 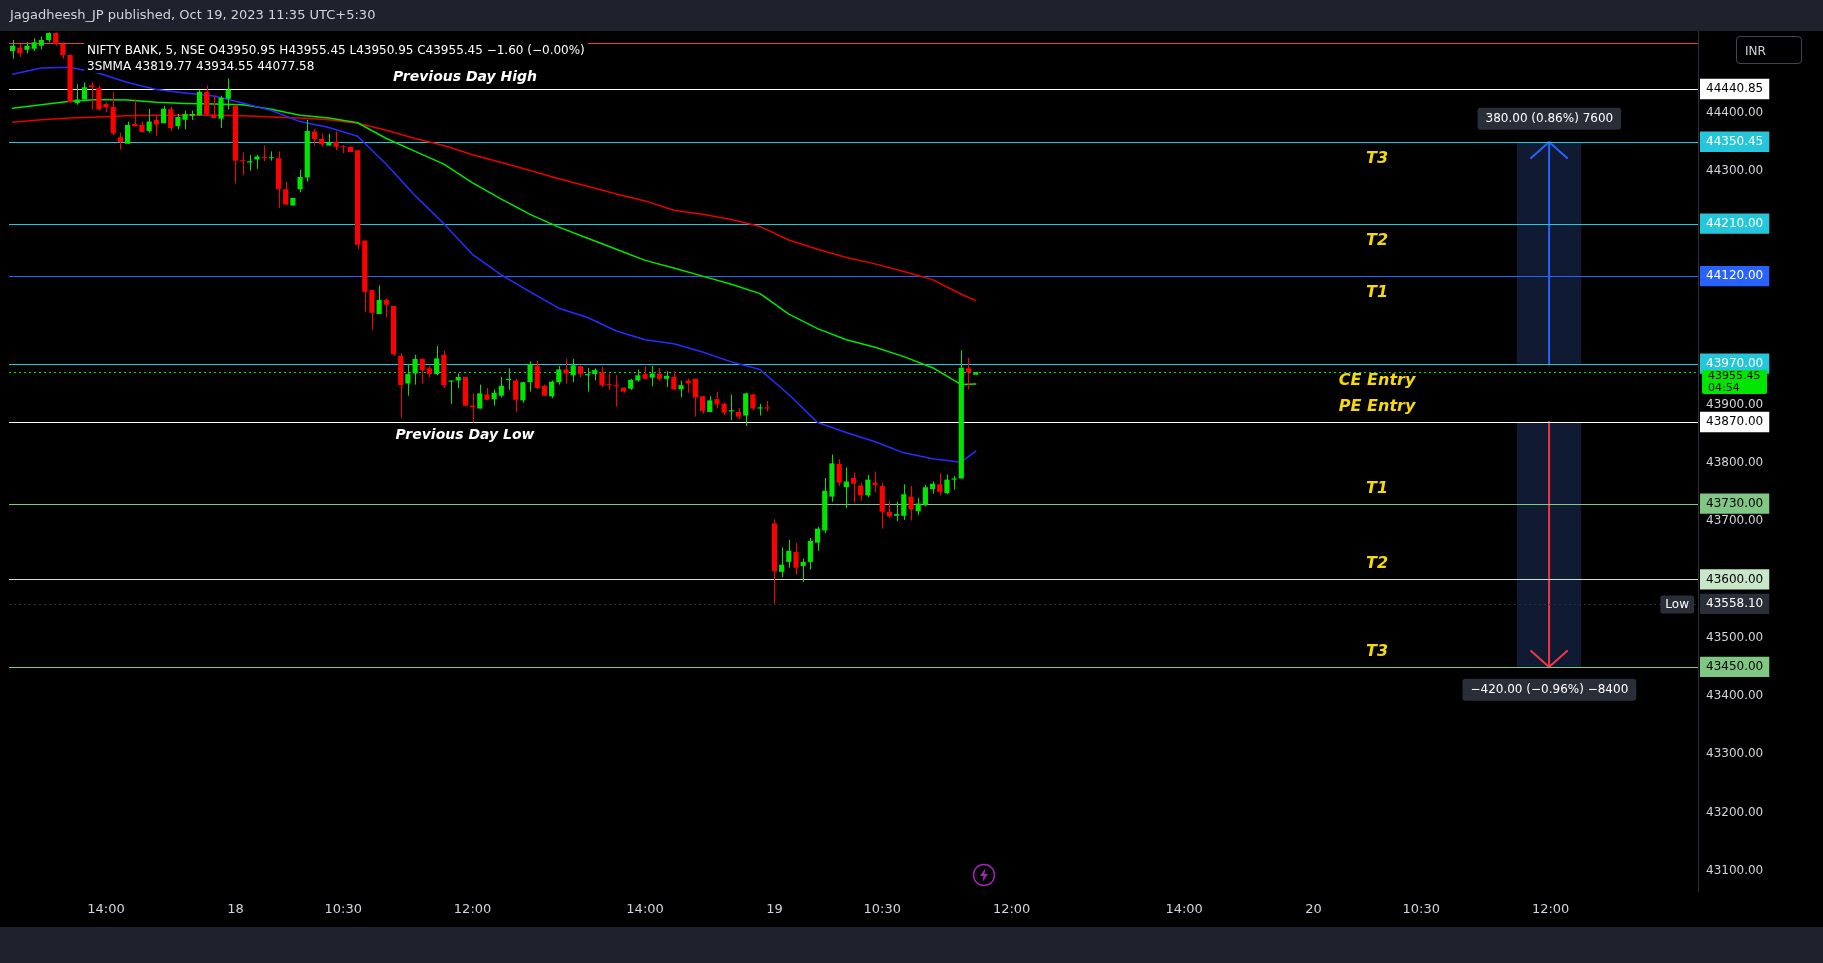 What do you see at coordinates (1735, 636) in the screenshot?
I see `y-tick-label: 43500.00` at bounding box center [1735, 636].